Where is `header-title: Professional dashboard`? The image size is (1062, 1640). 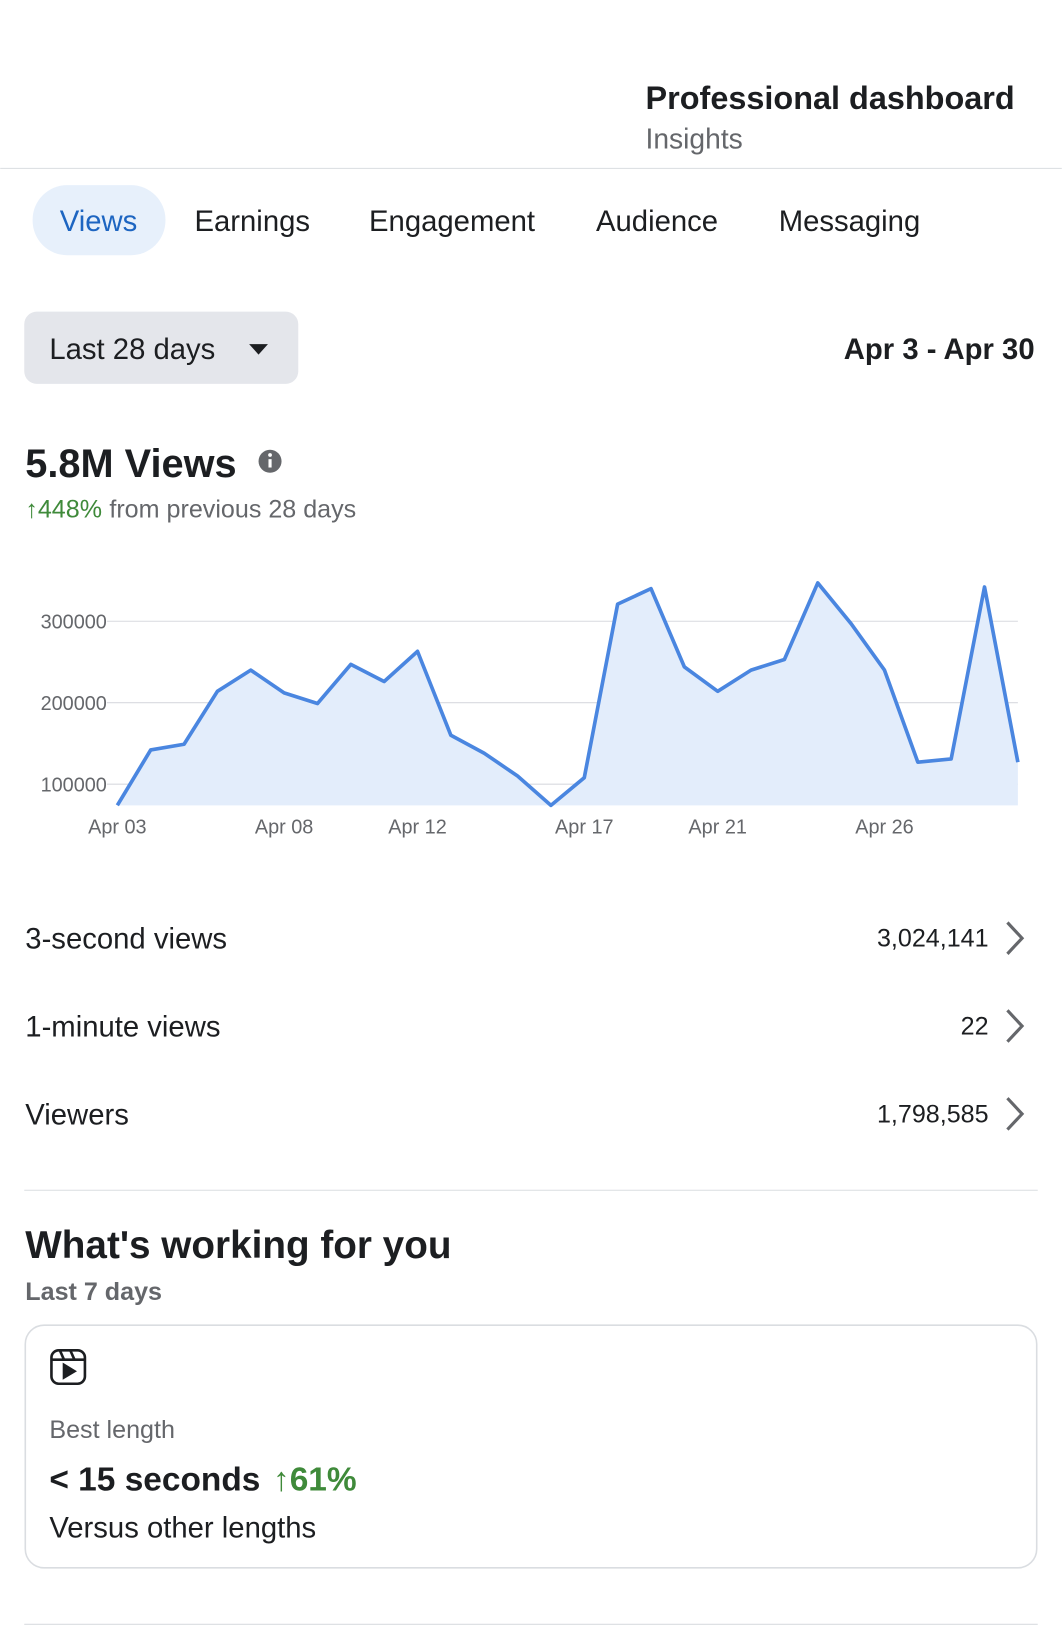
header-title: Professional dashboard is located at coordinates (830, 98).